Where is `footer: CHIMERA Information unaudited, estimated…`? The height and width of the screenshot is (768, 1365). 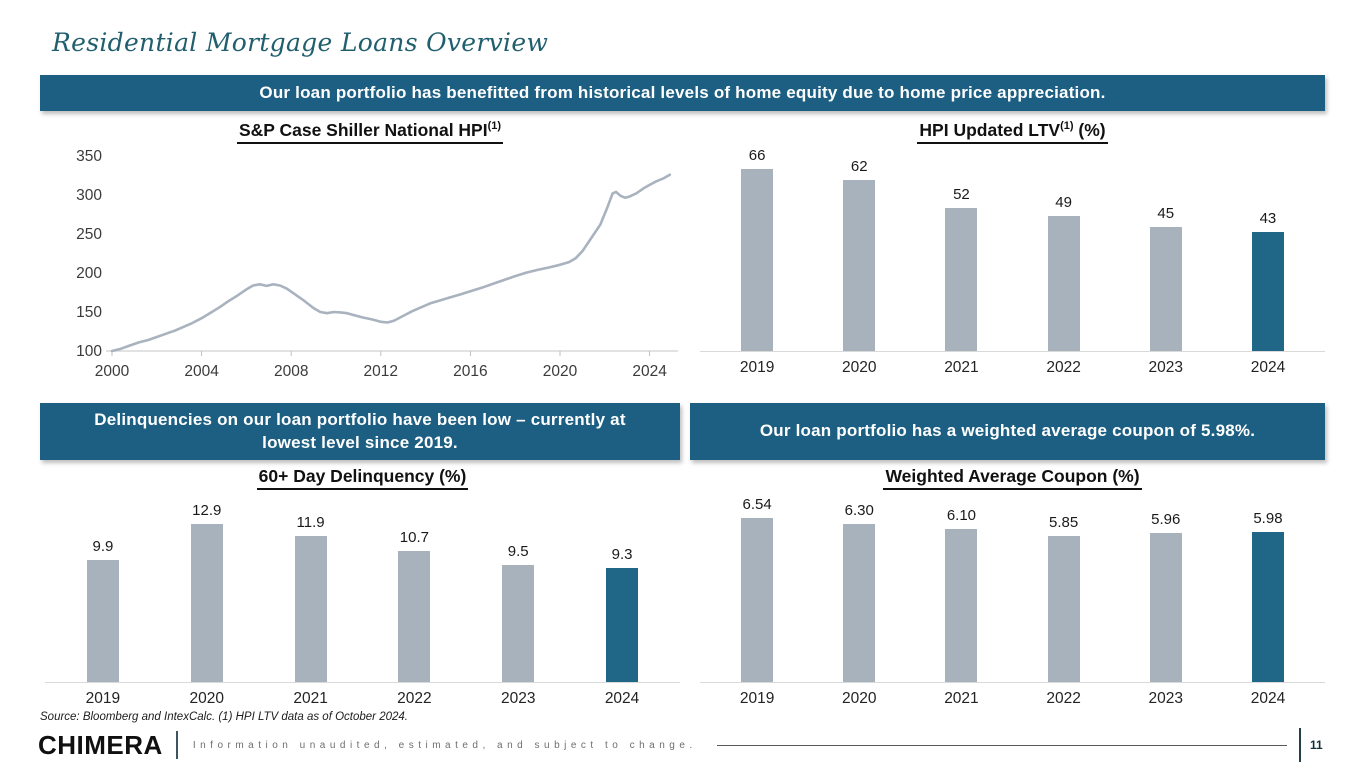
footer: CHIMERA Information unaudited, estimated… is located at coordinates (683, 745).